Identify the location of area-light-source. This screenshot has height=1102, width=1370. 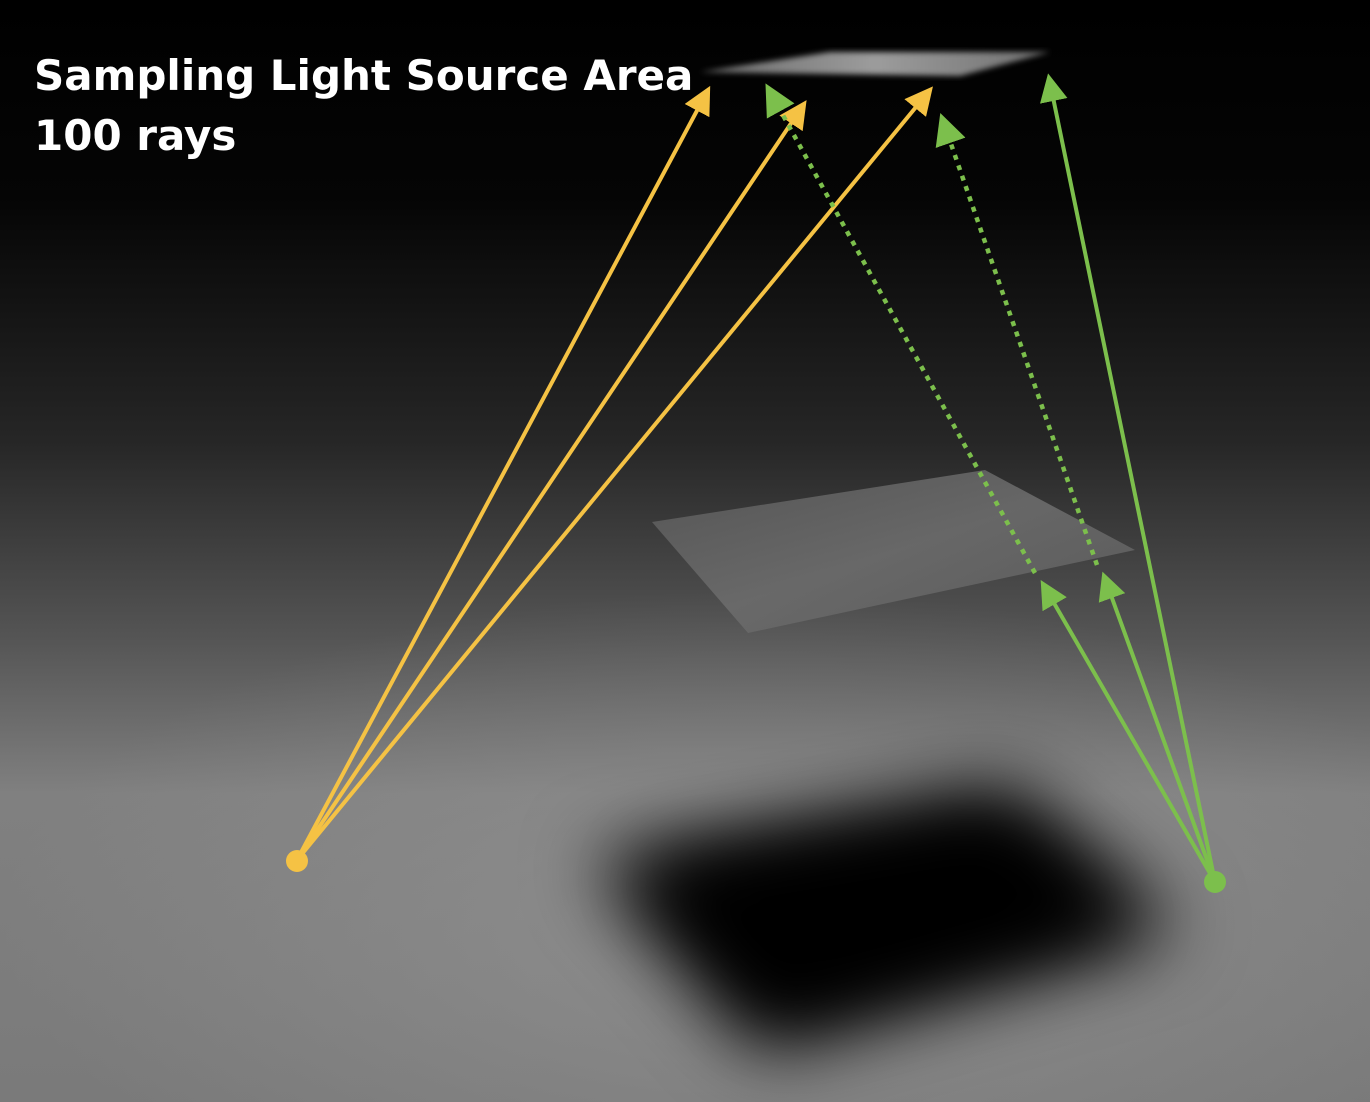
(875, 64).